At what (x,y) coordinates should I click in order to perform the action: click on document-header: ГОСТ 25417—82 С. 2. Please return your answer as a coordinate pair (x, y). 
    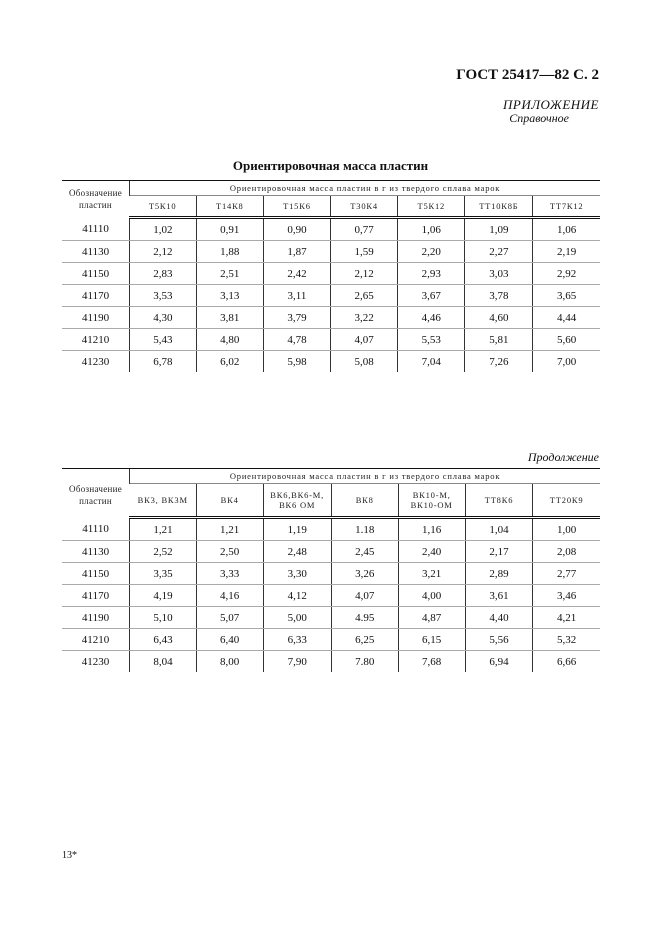
    Looking at the image, I should click on (527, 75).